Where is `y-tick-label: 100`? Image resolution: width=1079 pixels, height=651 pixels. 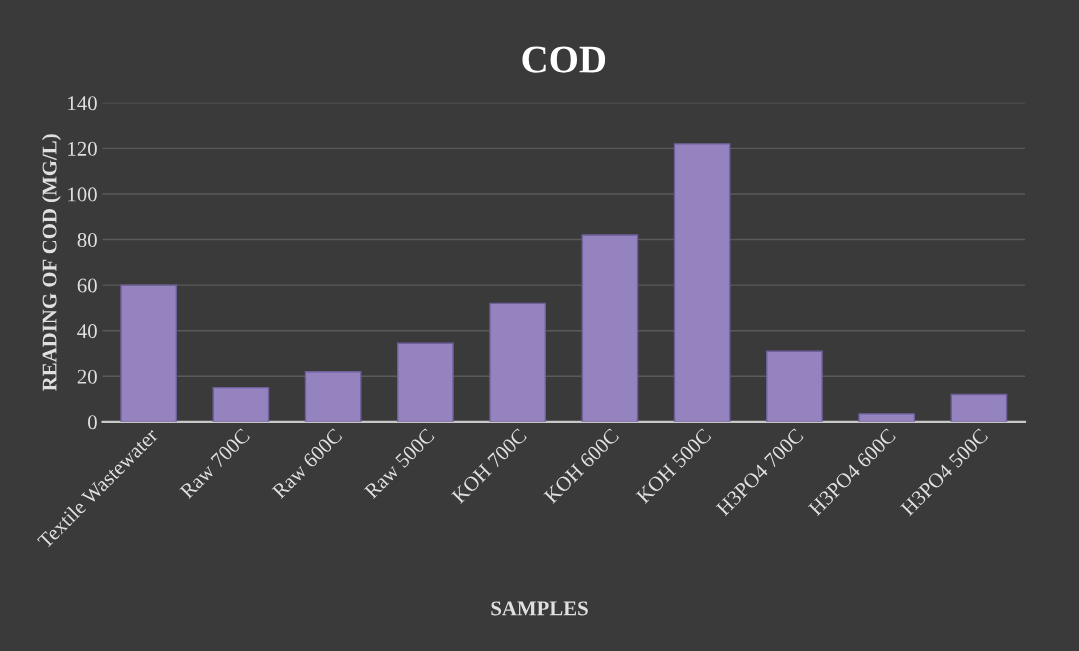 y-tick-label: 100 is located at coordinates (82, 194).